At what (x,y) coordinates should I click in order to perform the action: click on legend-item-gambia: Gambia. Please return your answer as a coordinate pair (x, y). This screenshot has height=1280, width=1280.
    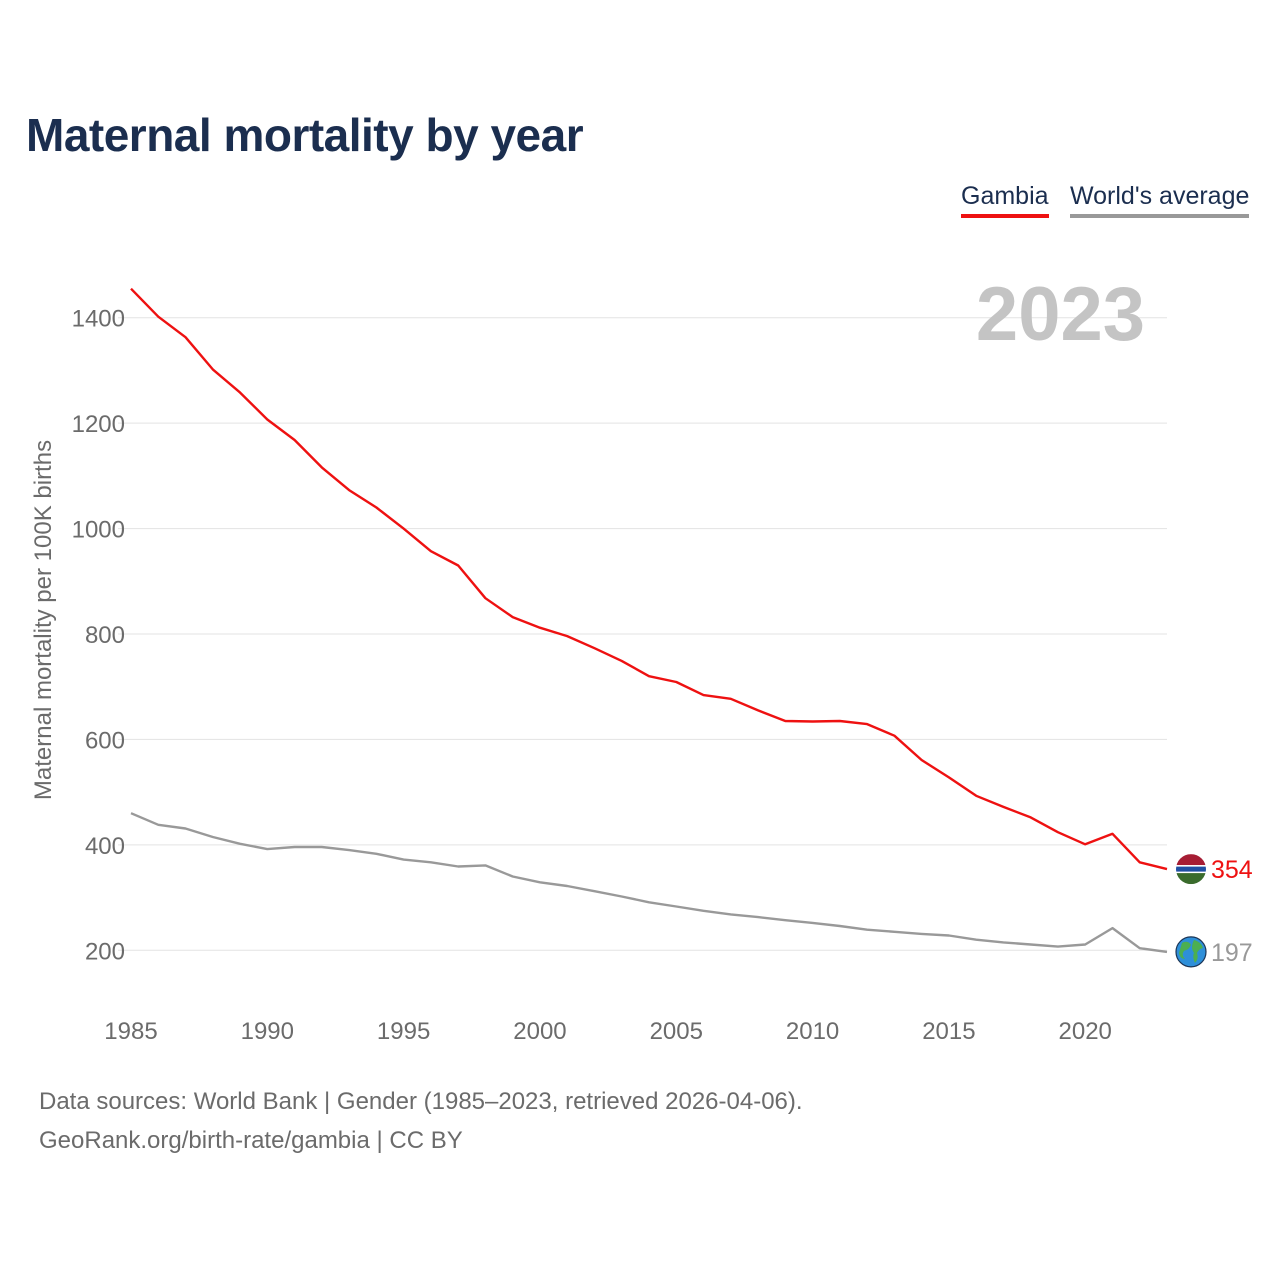
    Looking at the image, I should click on (1005, 200).